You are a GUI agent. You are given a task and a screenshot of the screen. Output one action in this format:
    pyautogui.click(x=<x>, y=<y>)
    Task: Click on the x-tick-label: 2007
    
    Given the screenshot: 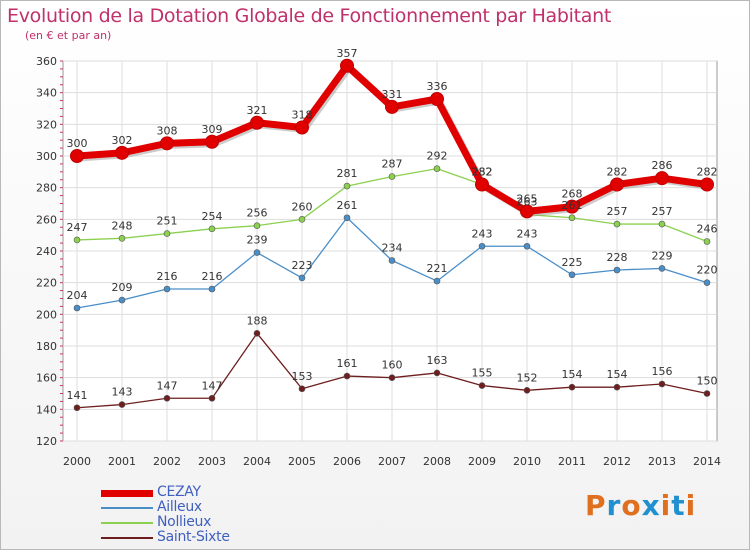 What is the action you would take?
    pyautogui.click(x=392, y=461)
    